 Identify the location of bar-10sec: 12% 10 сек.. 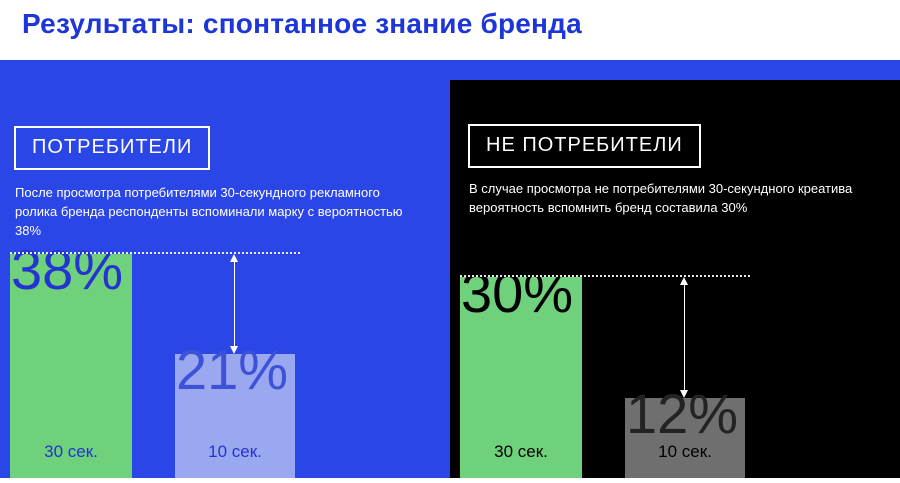
(685, 432).